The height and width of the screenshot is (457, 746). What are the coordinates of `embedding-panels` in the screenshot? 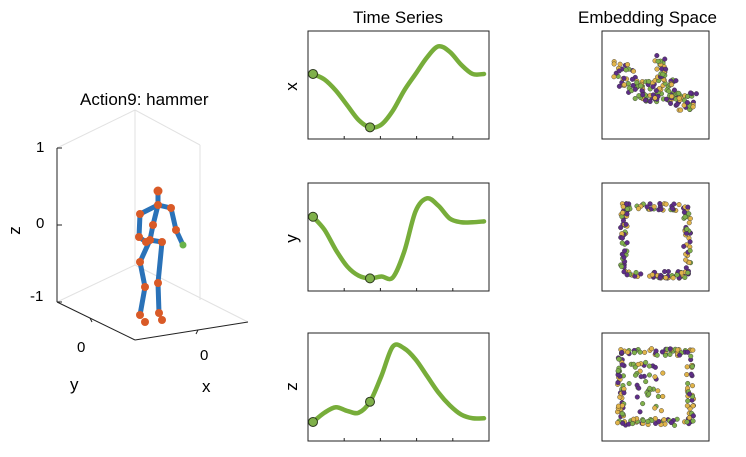 It's located at (655, 236).